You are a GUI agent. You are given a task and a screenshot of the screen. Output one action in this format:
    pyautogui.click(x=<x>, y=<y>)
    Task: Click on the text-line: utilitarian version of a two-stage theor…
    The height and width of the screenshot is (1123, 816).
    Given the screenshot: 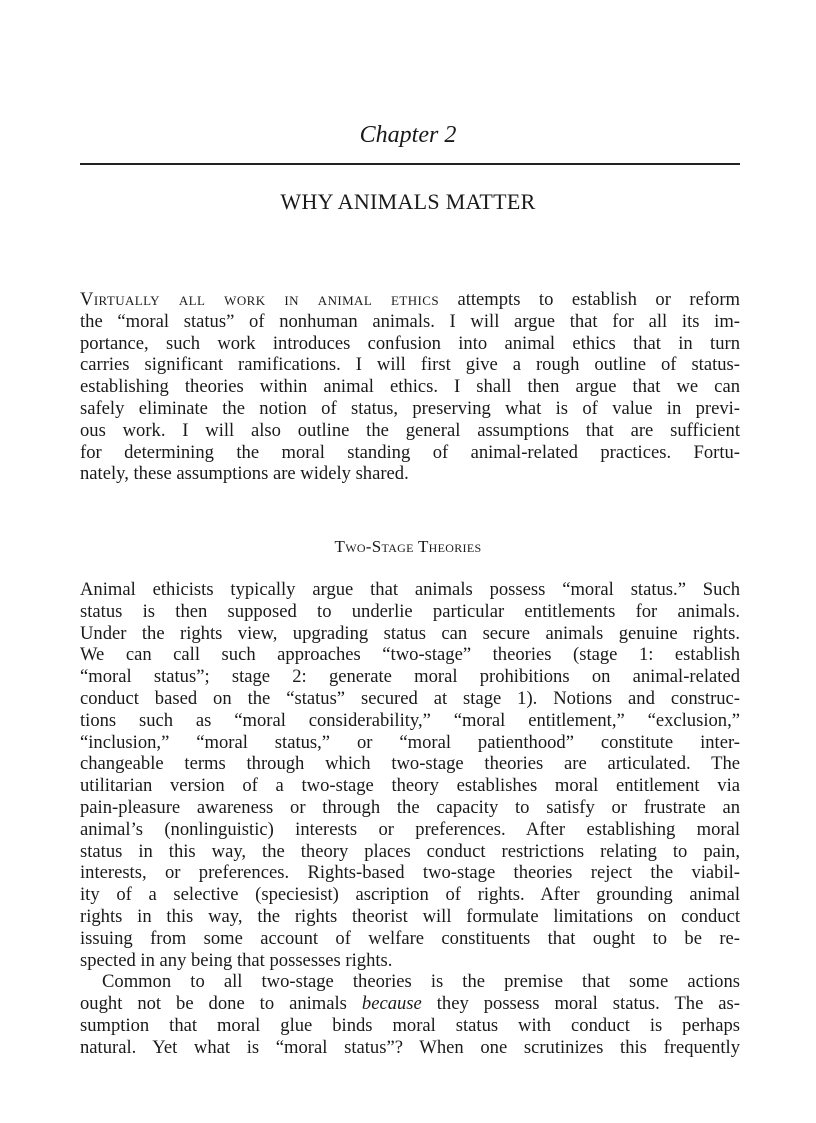 What is the action you would take?
    pyautogui.click(x=410, y=786)
    